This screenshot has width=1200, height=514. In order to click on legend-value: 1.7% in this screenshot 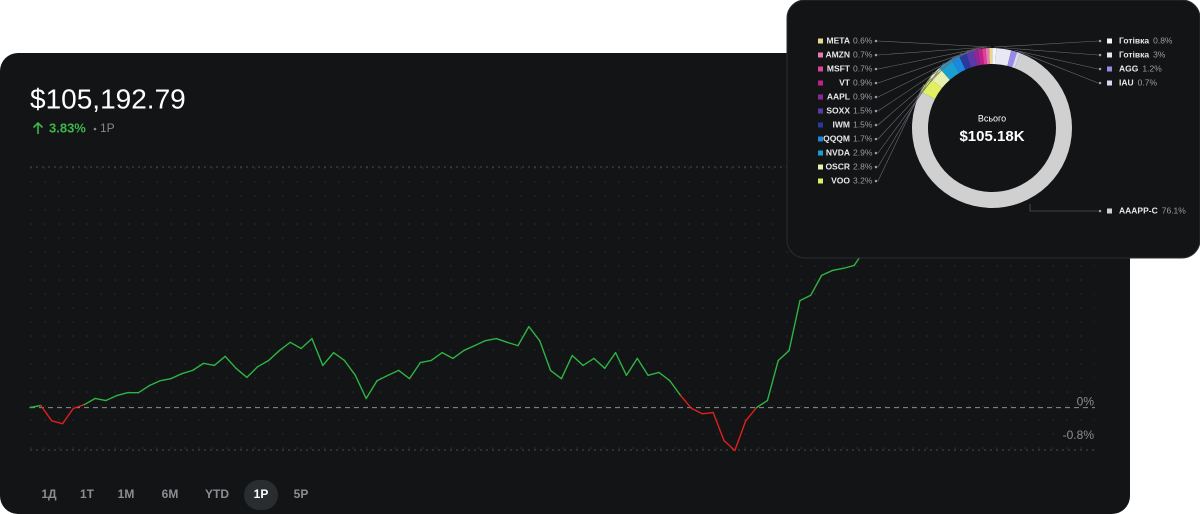, I will do `click(863, 138)`.